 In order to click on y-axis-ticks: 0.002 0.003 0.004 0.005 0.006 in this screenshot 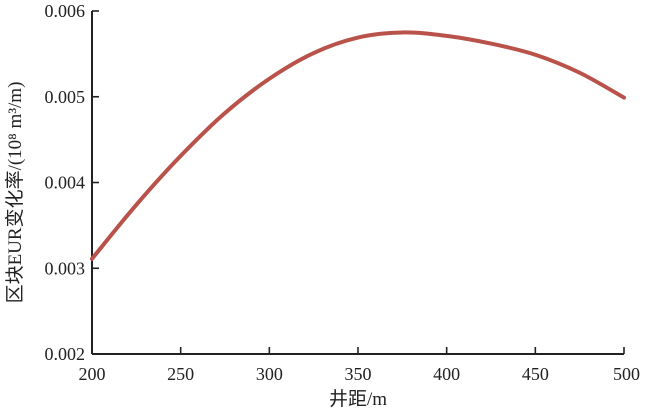, I will do `click(72, 182)`.